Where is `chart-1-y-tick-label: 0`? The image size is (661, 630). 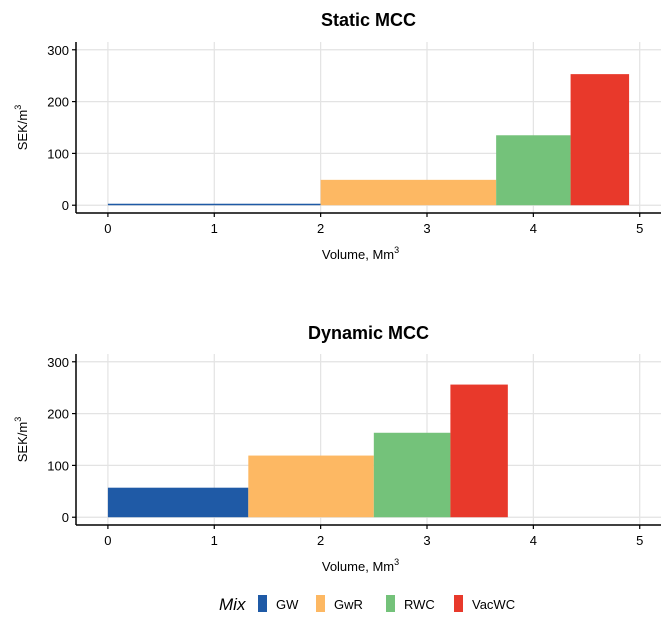
chart-1-y-tick-label: 0 is located at coordinates (65, 205).